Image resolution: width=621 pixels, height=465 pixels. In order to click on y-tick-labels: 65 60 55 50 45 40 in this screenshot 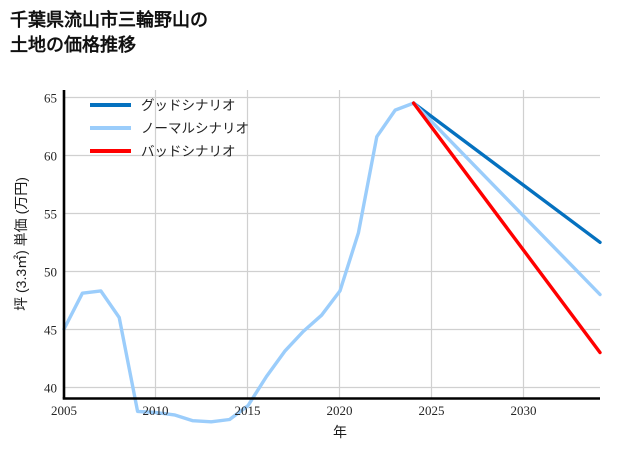, I will do `click(50, 243)`.